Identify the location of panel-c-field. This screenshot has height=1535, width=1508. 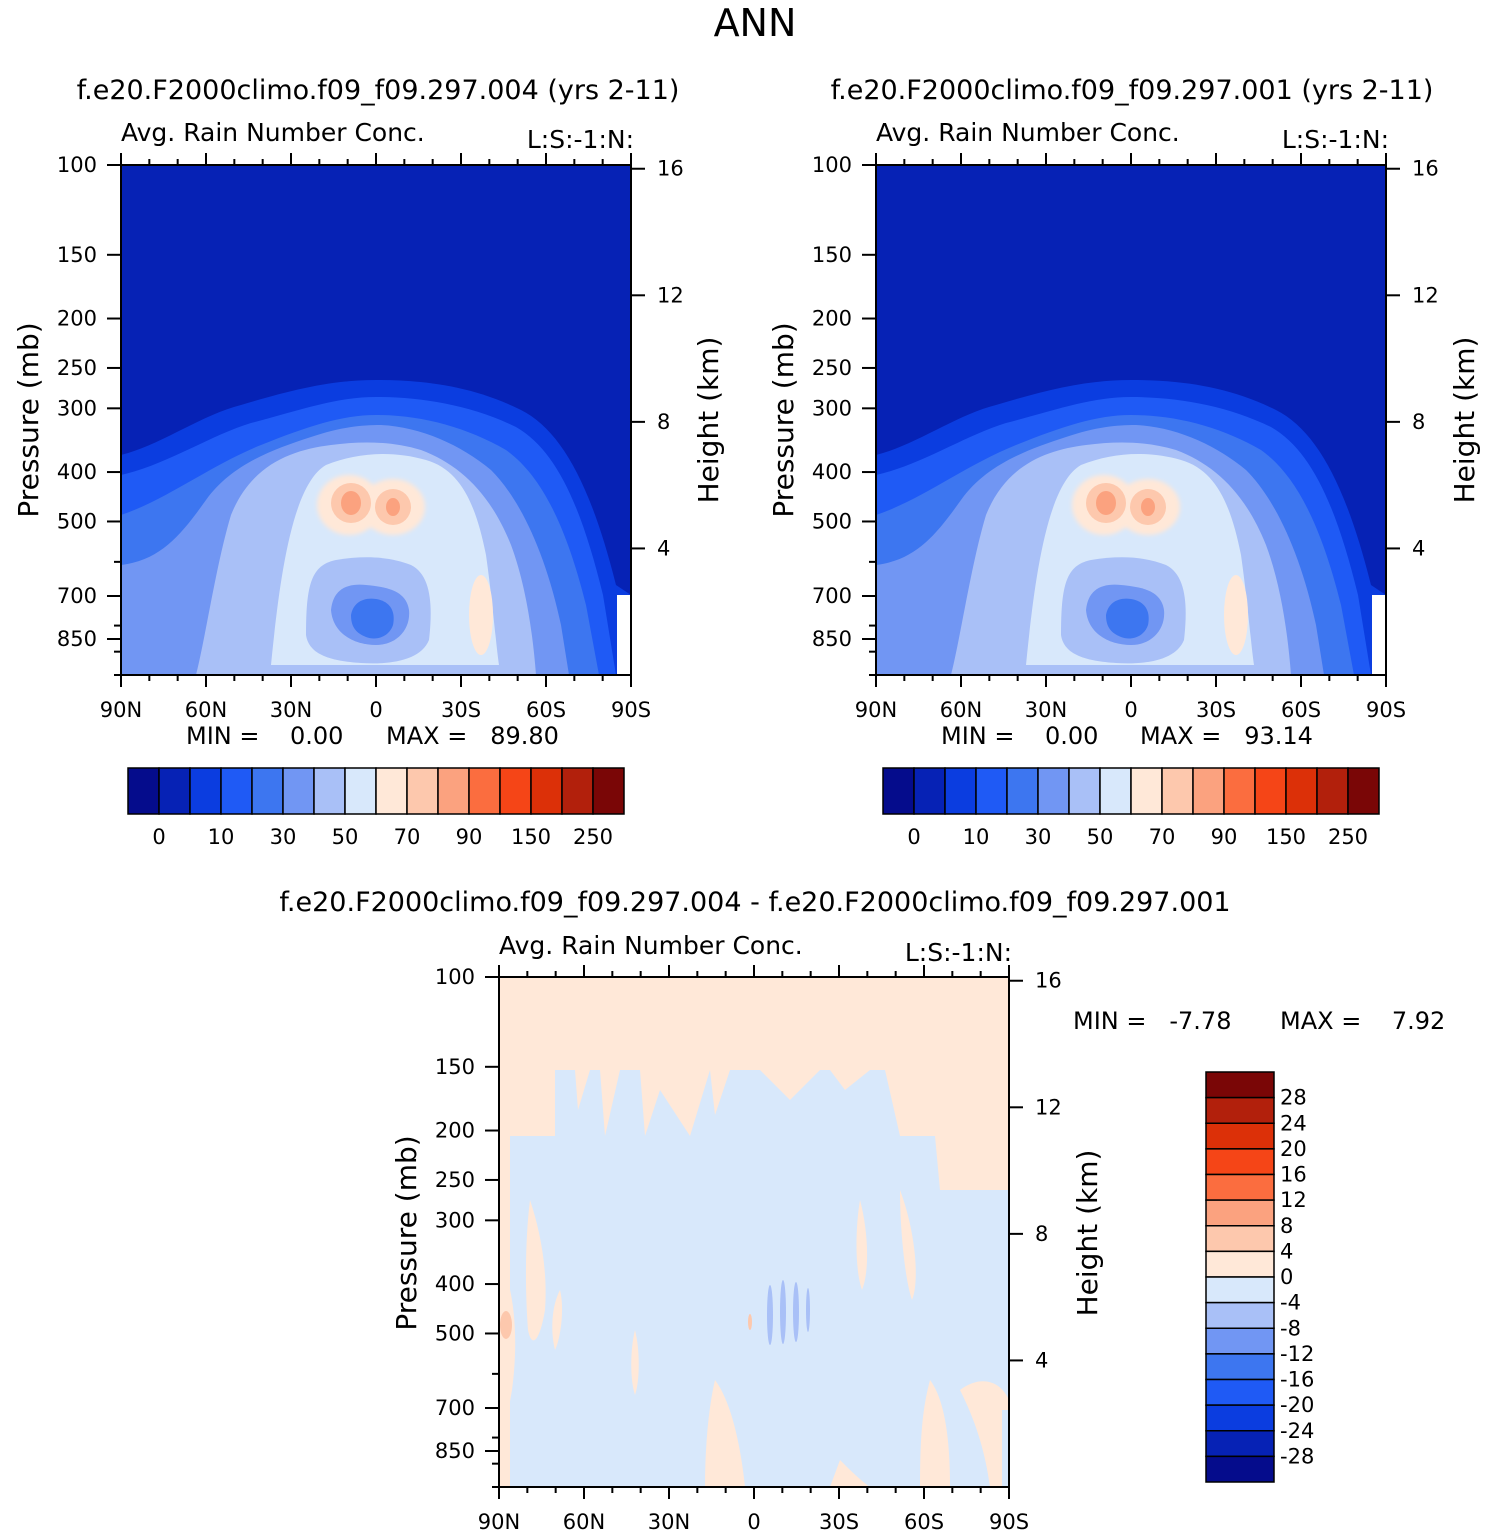
(754, 1232).